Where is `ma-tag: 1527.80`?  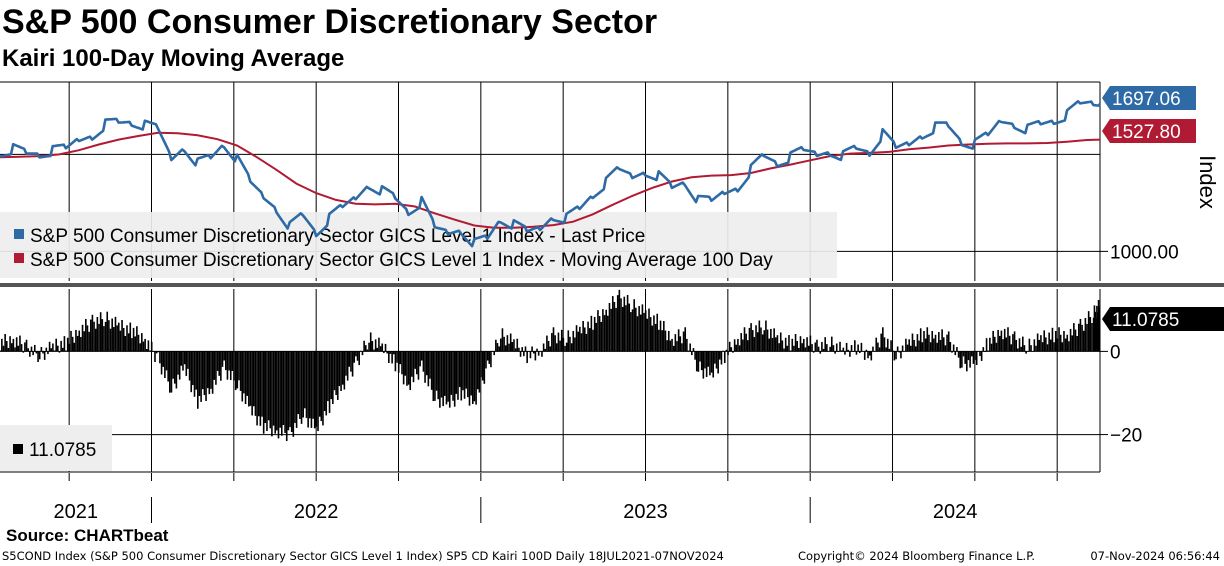
ma-tag: 1527.80 is located at coordinates (1149, 131).